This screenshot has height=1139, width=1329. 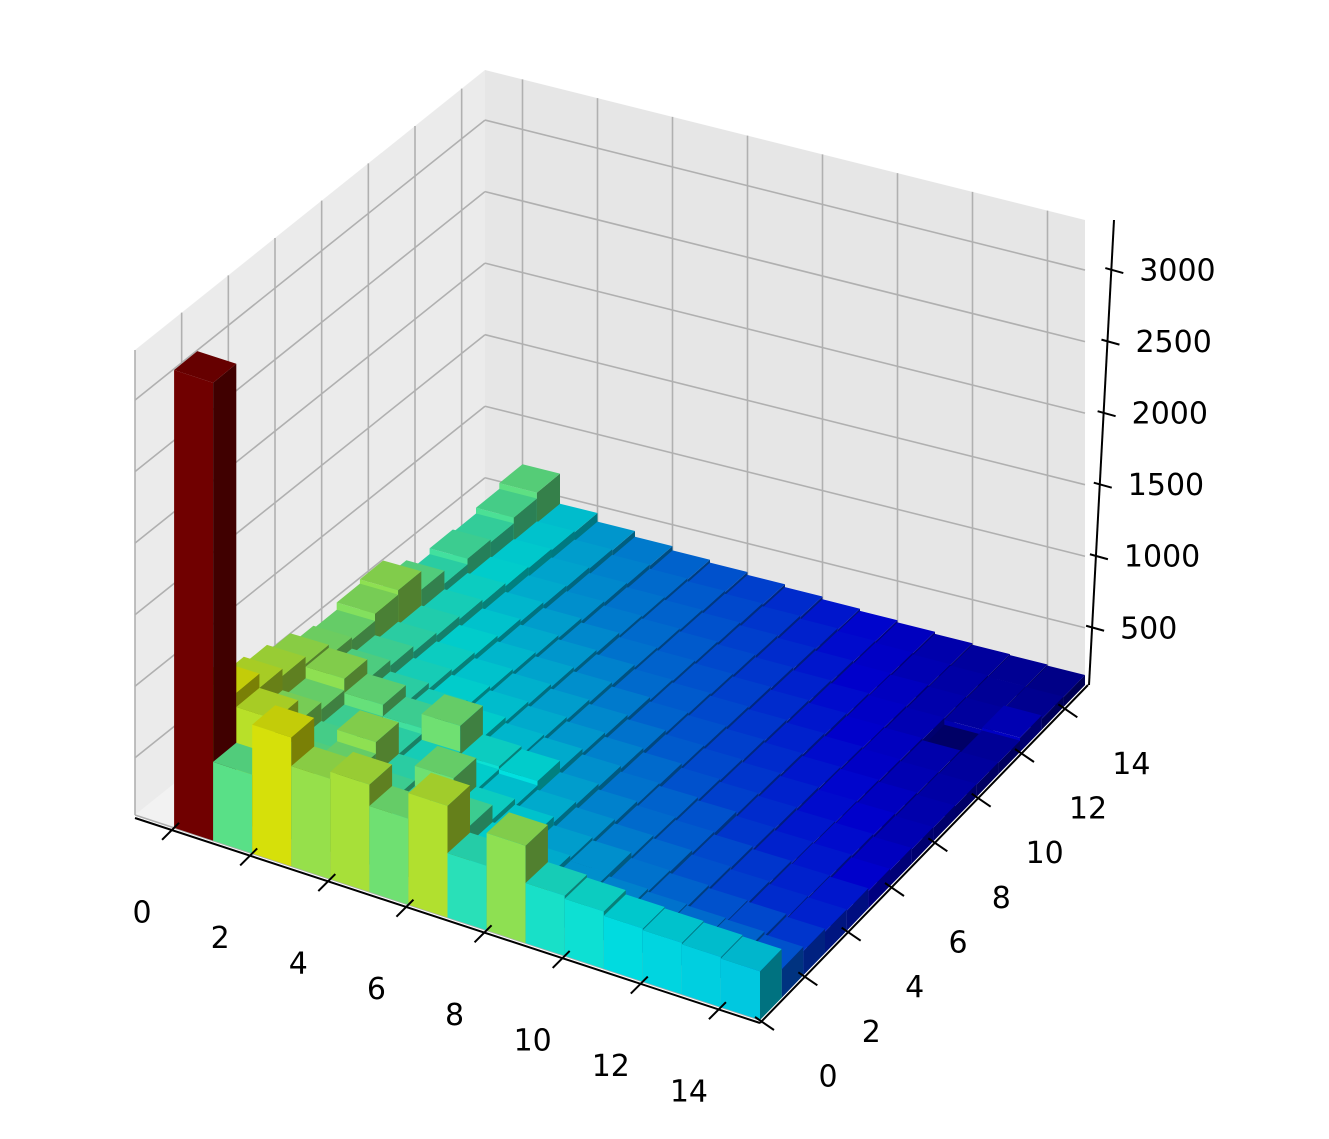 What do you see at coordinates (1148, 628) in the screenshot?
I see `z-tick-label: 500` at bounding box center [1148, 628].